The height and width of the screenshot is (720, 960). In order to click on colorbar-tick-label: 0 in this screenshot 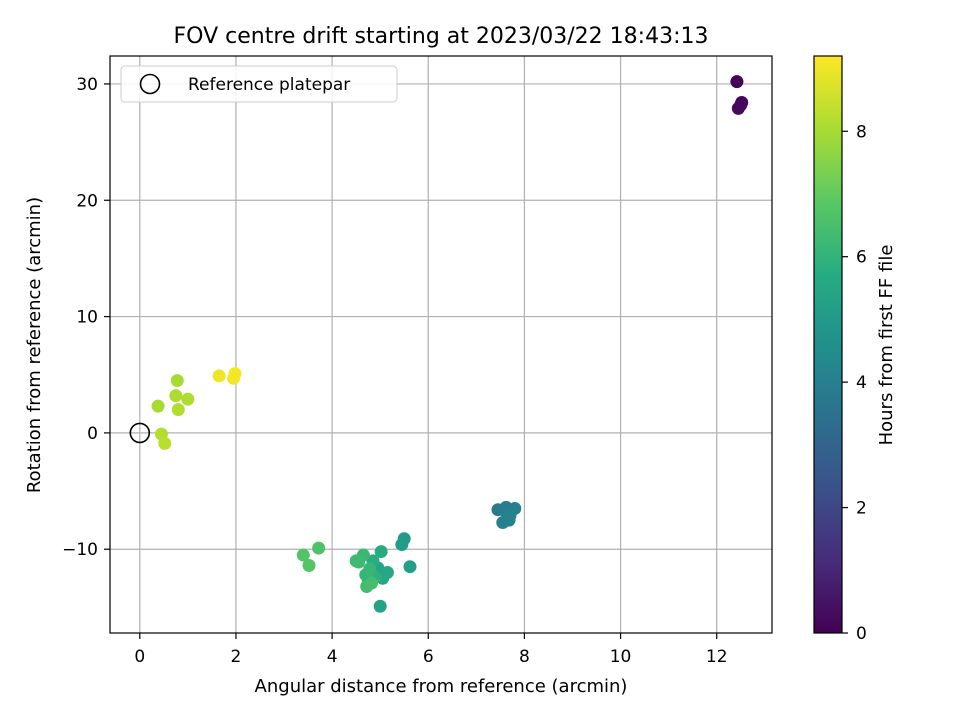, I will do `click(861, 634)`.